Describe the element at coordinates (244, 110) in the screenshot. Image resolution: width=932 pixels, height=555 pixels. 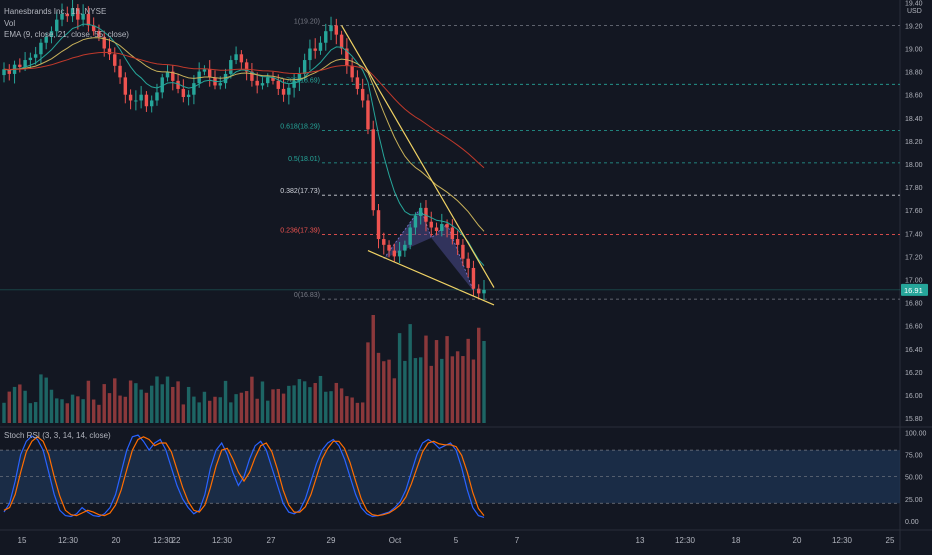
I see `ema-55-line` at that location.